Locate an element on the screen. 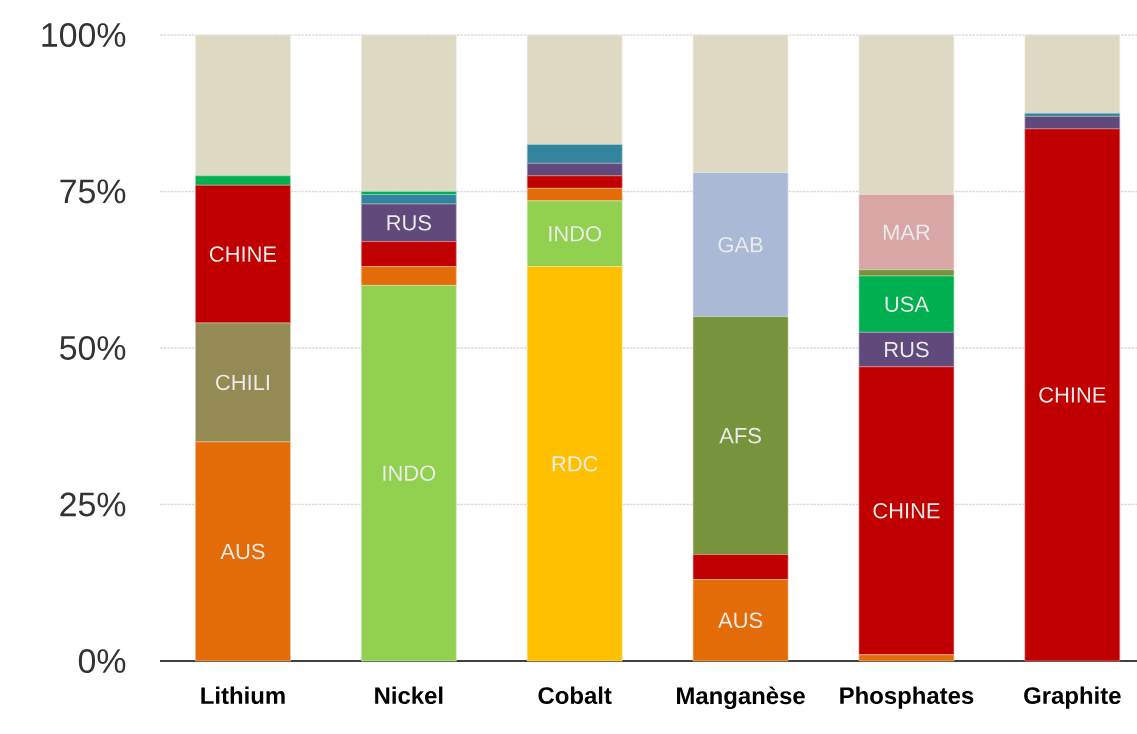  data-label: CHILI is located at coordinates (242, 382).